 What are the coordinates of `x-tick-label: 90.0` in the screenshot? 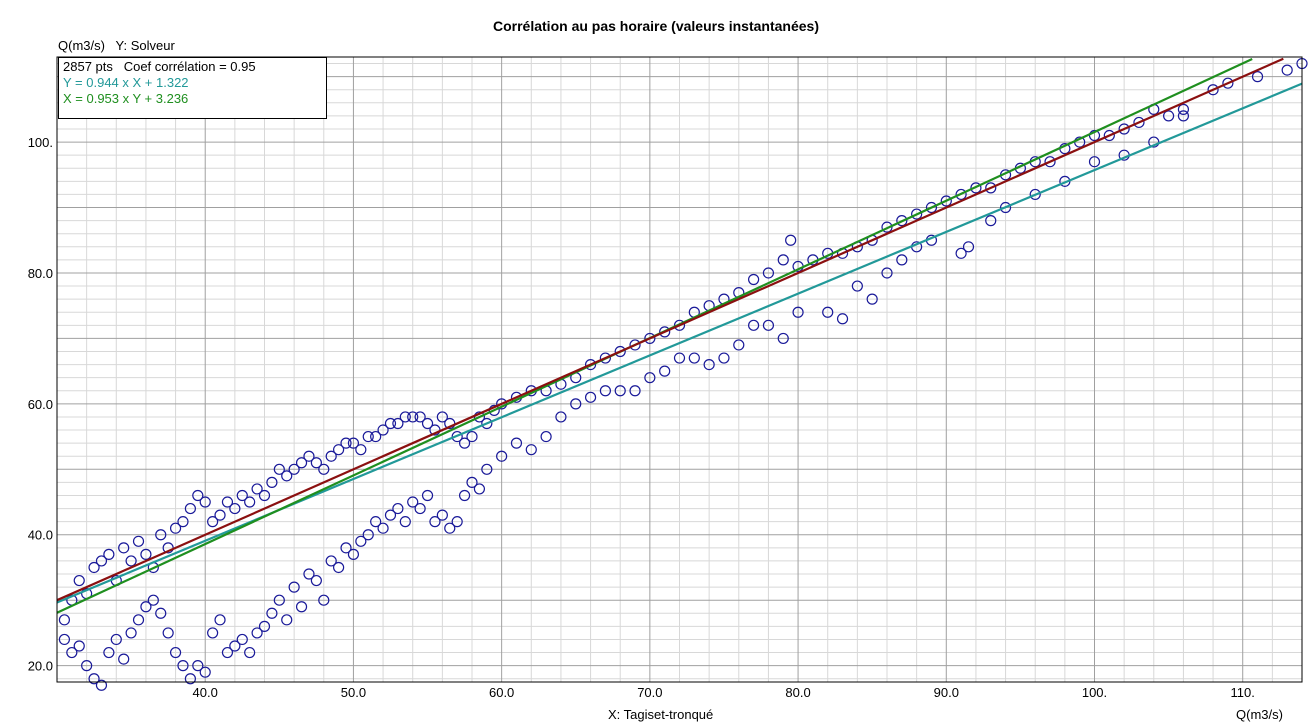 It's located at (946, 692).